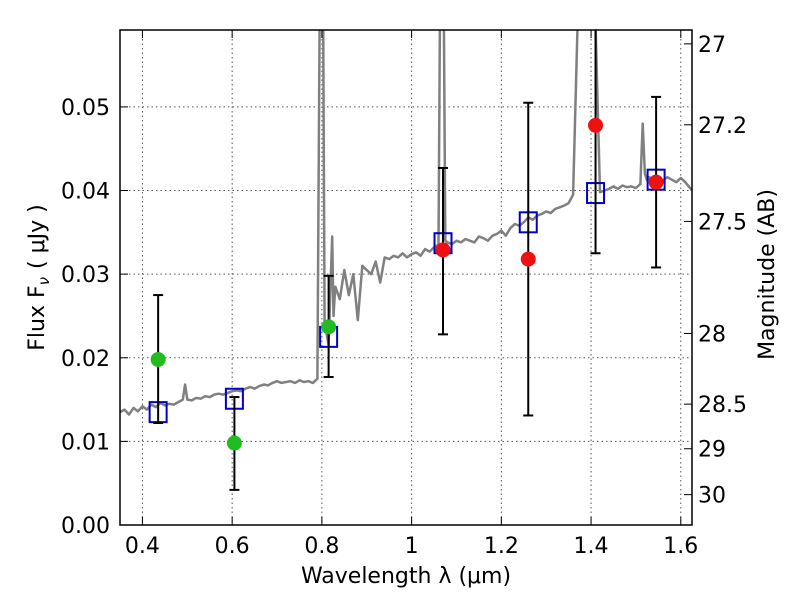 The height and width of the screenshot is (600, 800). Describe the element at coordinates (85, 192) in the screenshot. I see `y-tick-label: 0.04` at that location.